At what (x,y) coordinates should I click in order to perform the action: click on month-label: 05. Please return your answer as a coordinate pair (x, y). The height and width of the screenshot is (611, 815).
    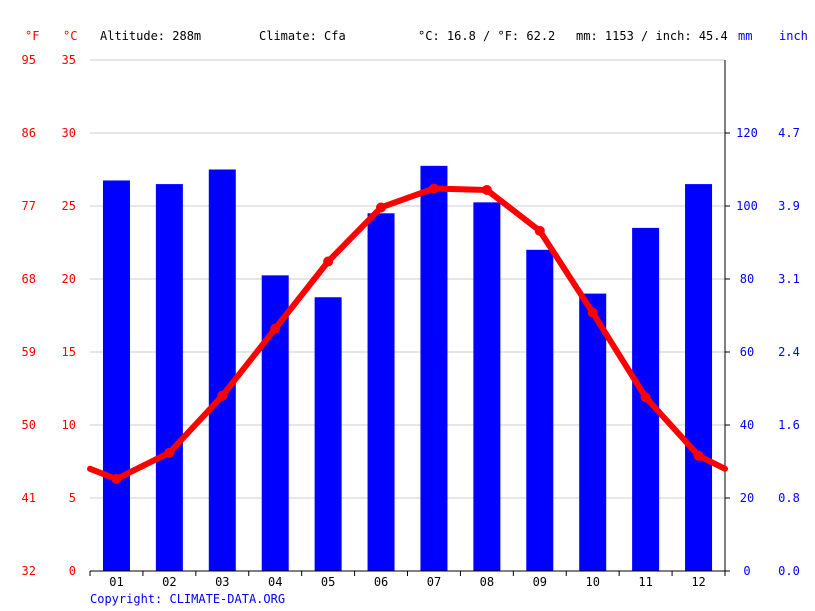
    Looking at the image, I should click on (328, 582).